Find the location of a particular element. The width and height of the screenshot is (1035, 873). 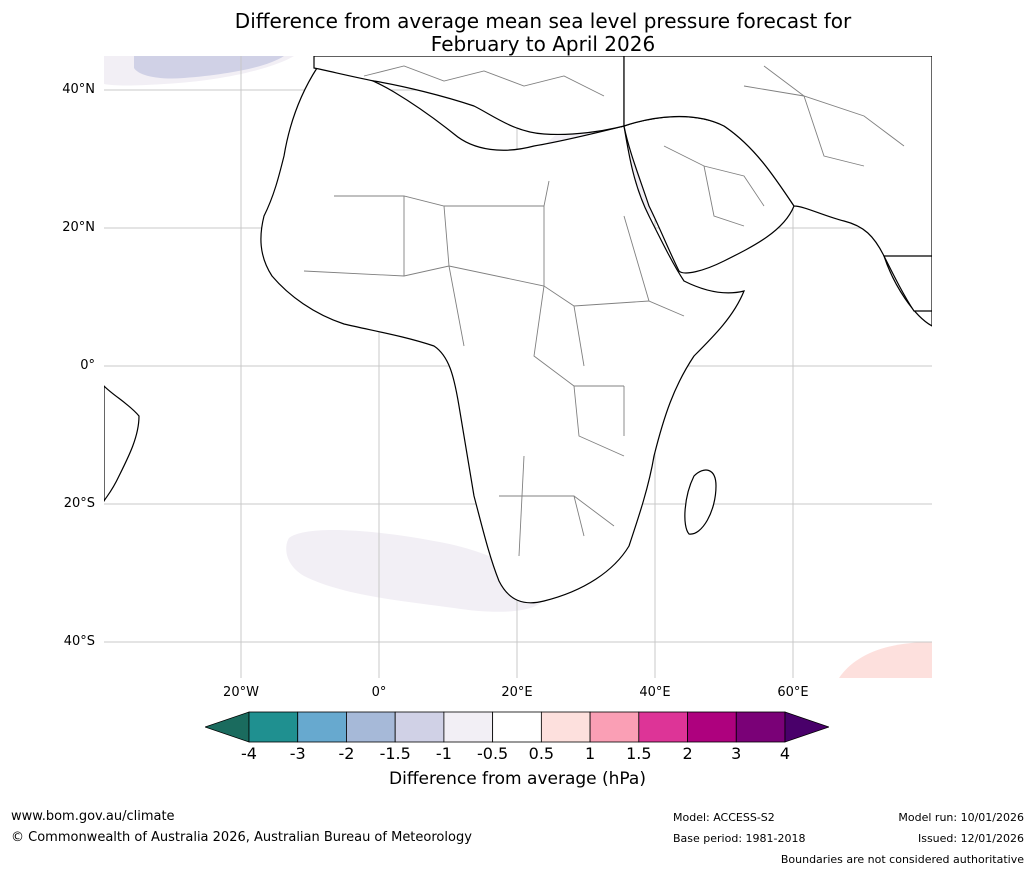

border-asia is located at coordinates (824, 116).